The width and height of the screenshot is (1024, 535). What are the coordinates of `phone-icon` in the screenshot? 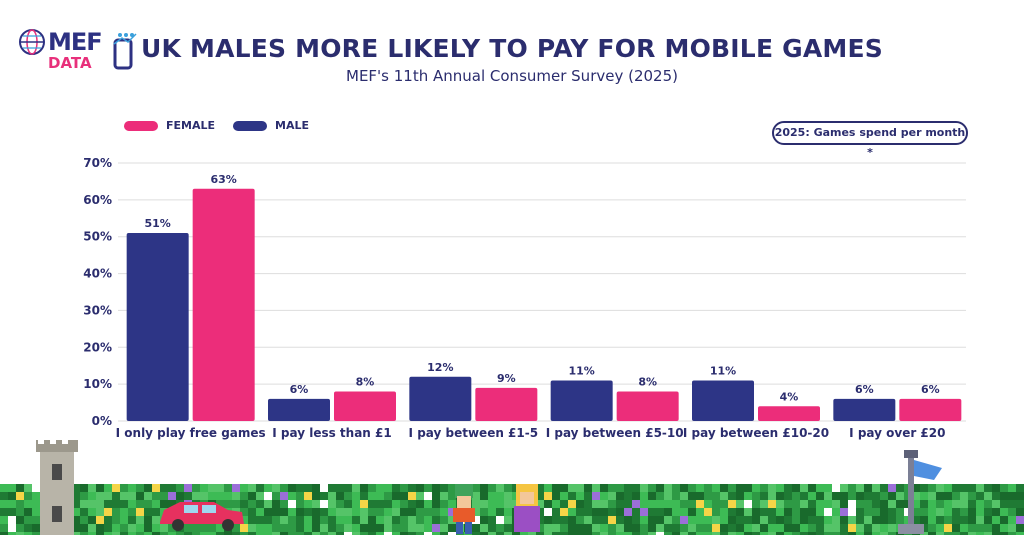 It's located at (125, 51).